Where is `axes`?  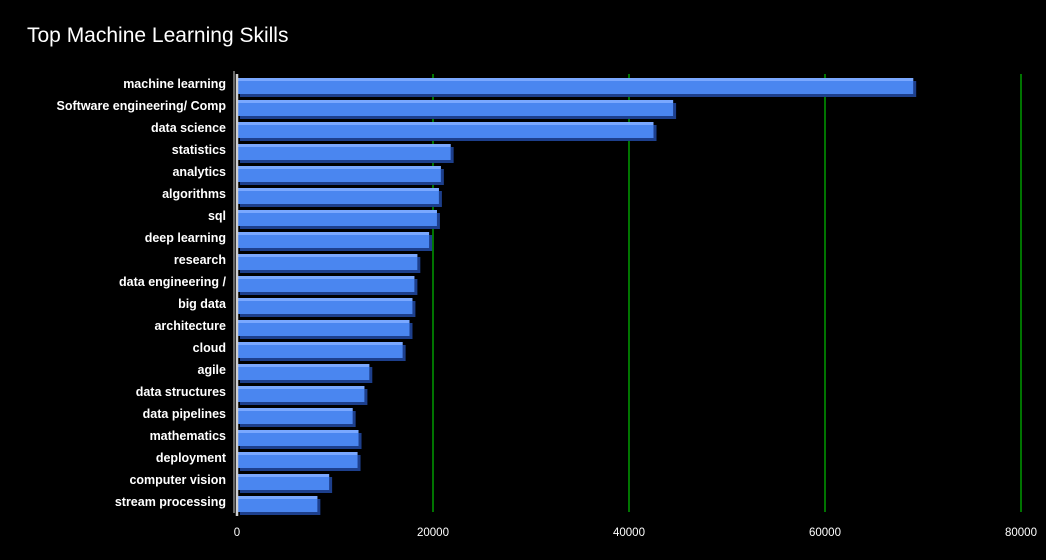 axes is located at coordinates (236, 293).